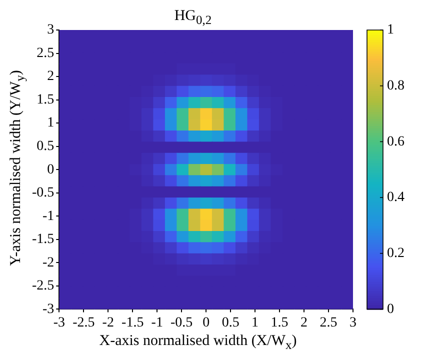 This screenshot has height=361, width=423. I want to click on y-tick-label: 2.5, so click(45, 53).